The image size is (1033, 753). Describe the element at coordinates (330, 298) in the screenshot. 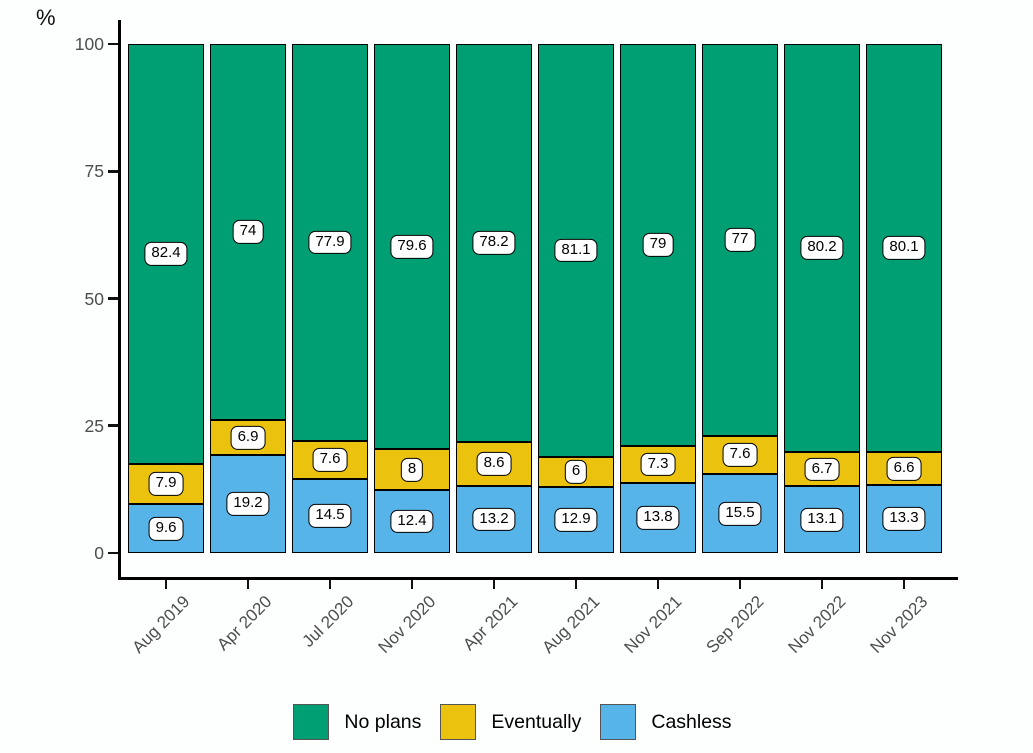

I see `bar-column-jul-2020: 14.5 7.6 77.9` at that location.